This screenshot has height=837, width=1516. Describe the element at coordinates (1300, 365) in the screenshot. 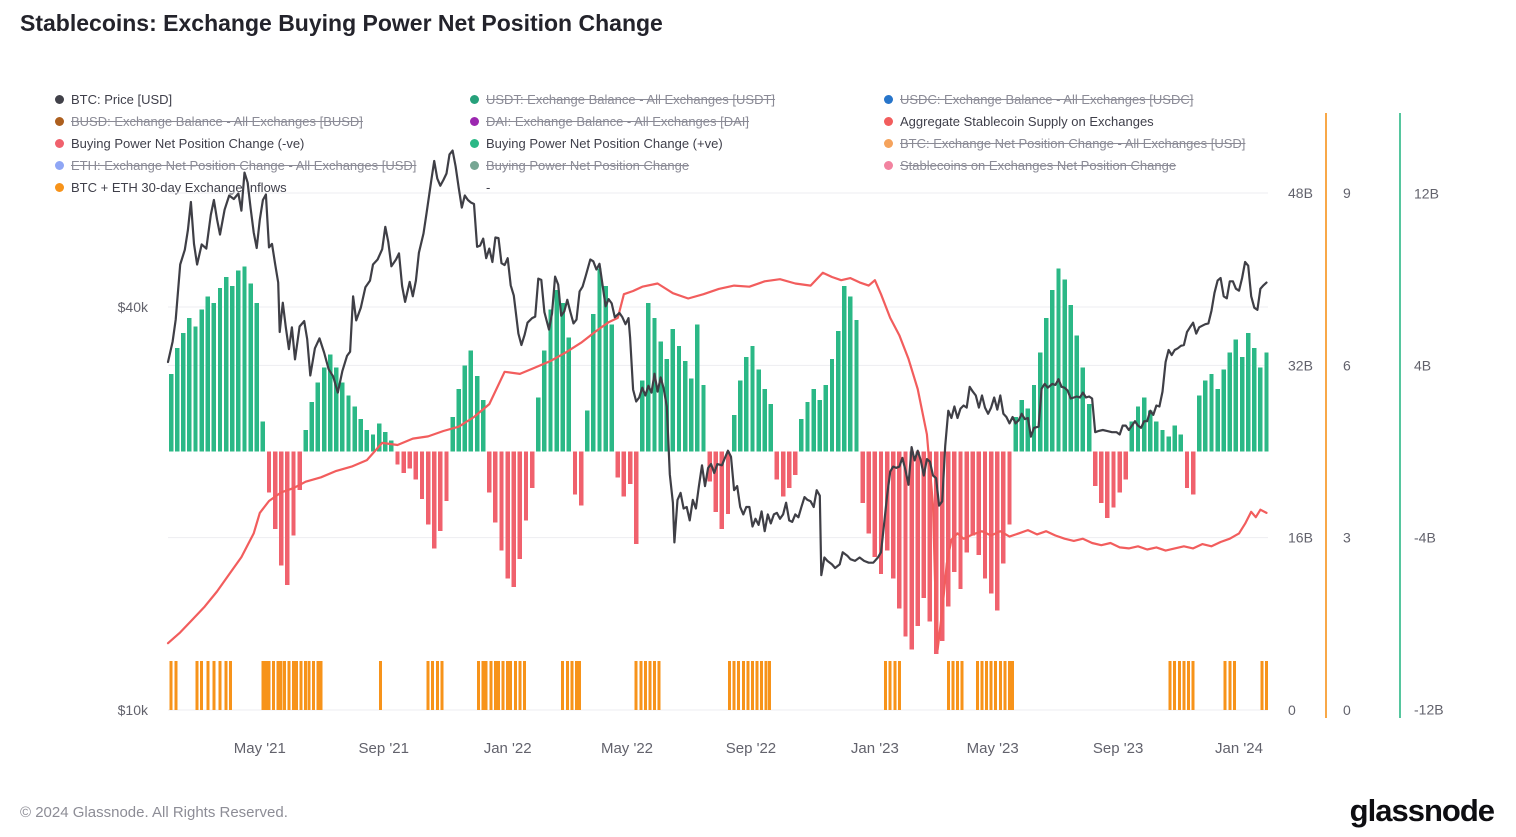

I see `axis-tick-label: 32B` at that location.